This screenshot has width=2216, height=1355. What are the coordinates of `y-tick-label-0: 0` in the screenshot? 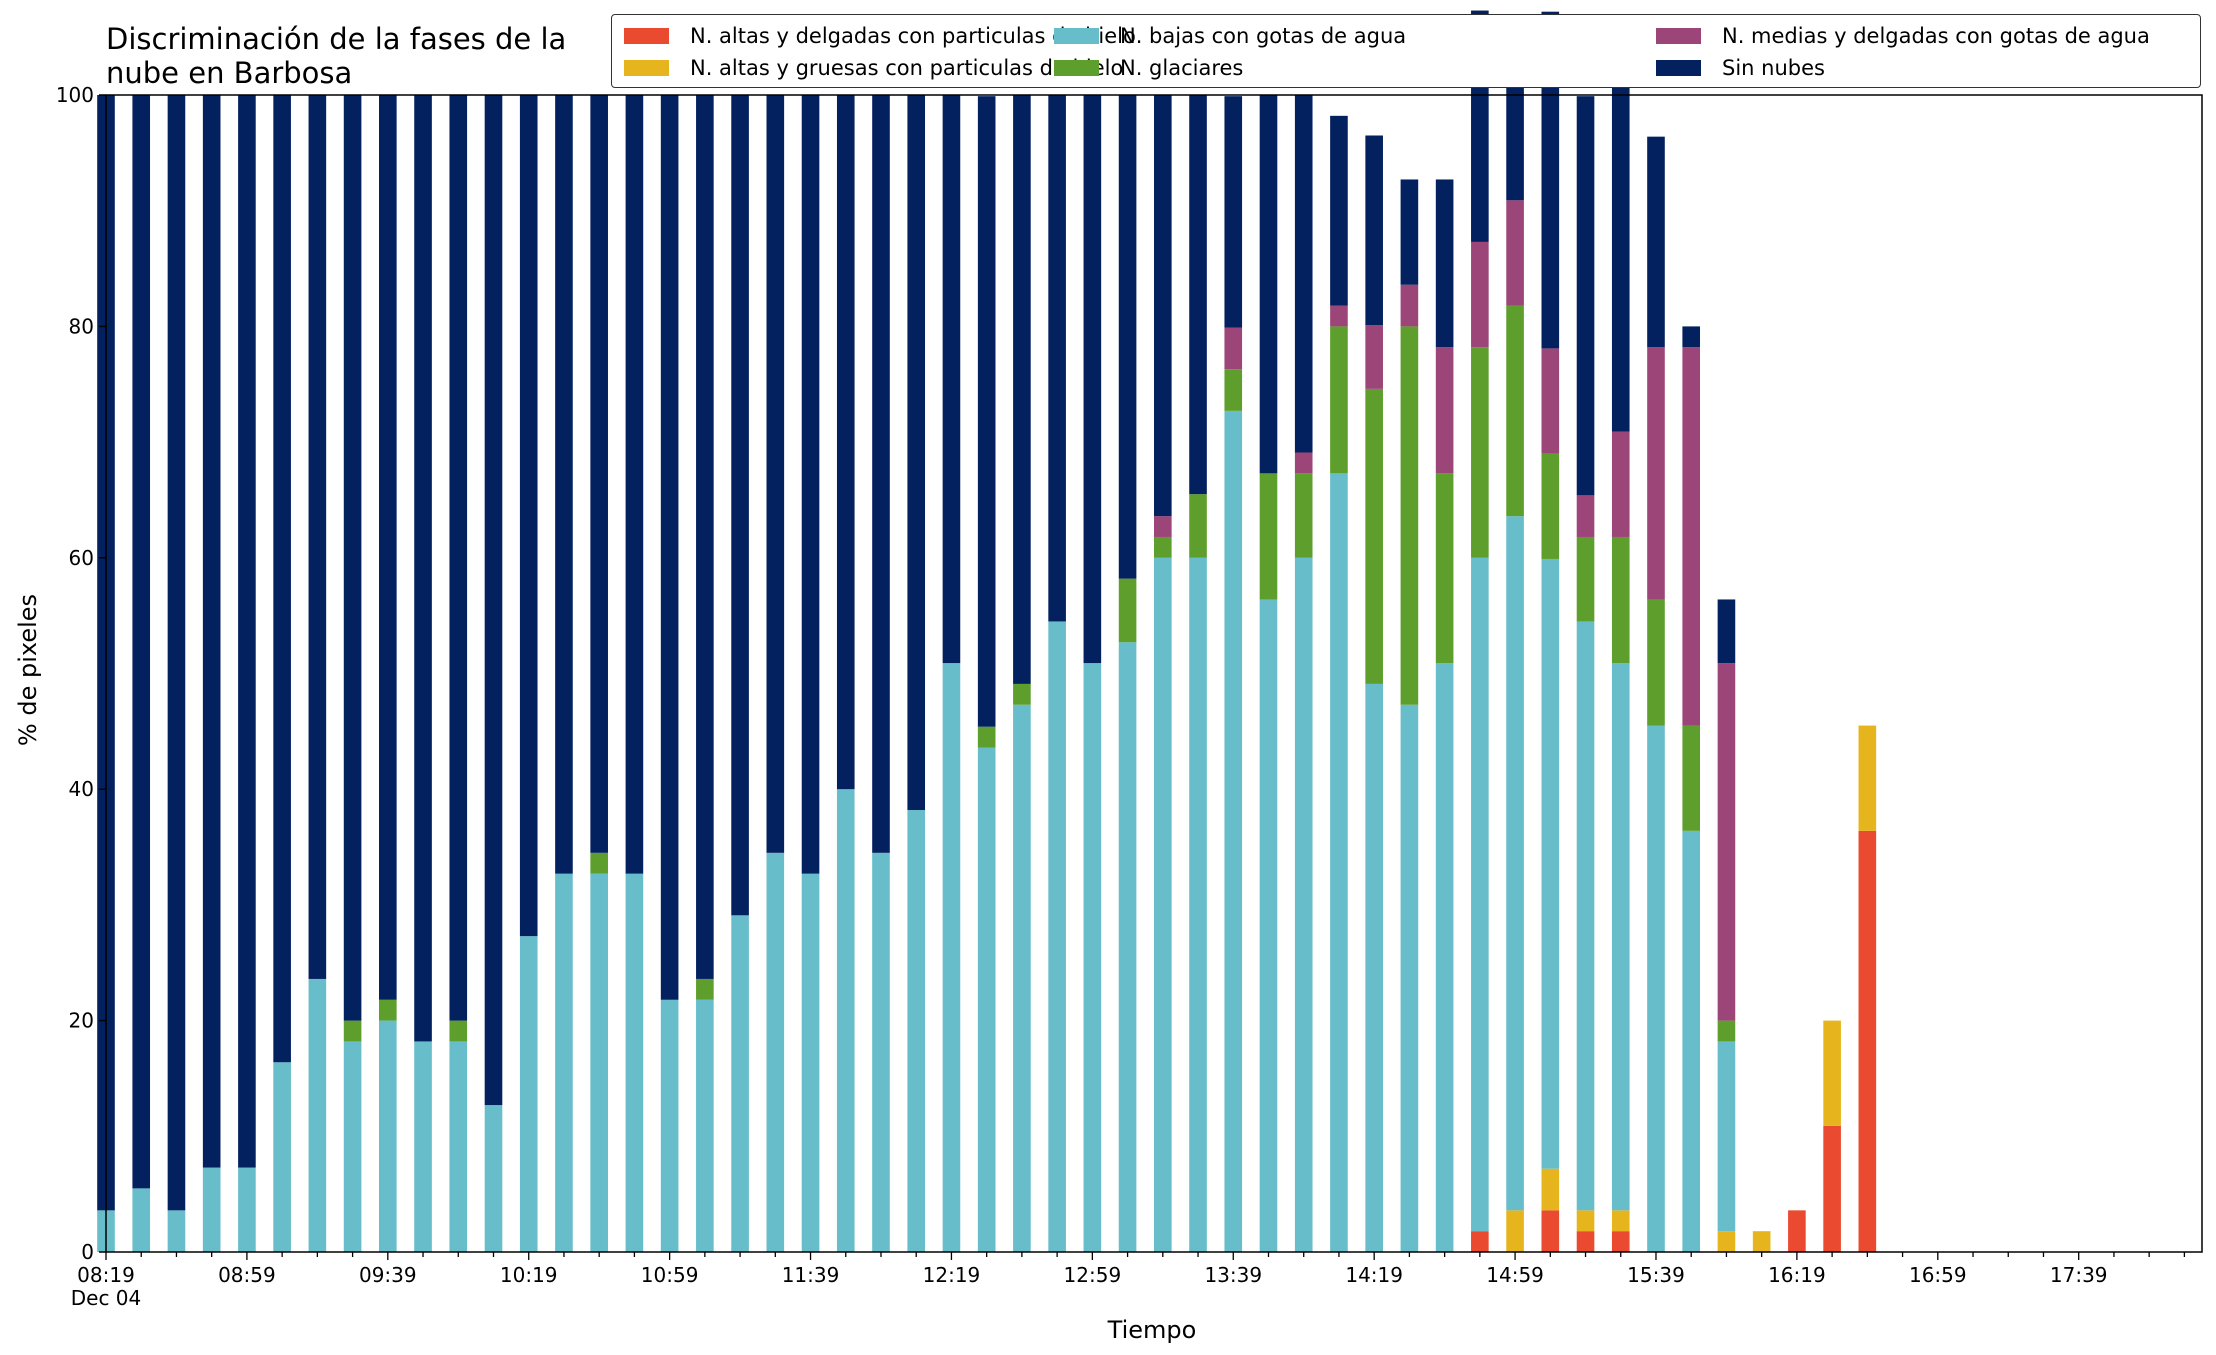 It's located at (87, 1252).